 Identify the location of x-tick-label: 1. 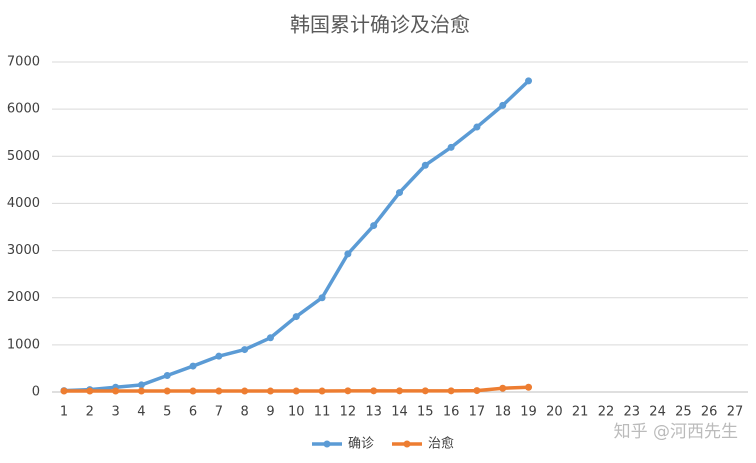
(64, 412).